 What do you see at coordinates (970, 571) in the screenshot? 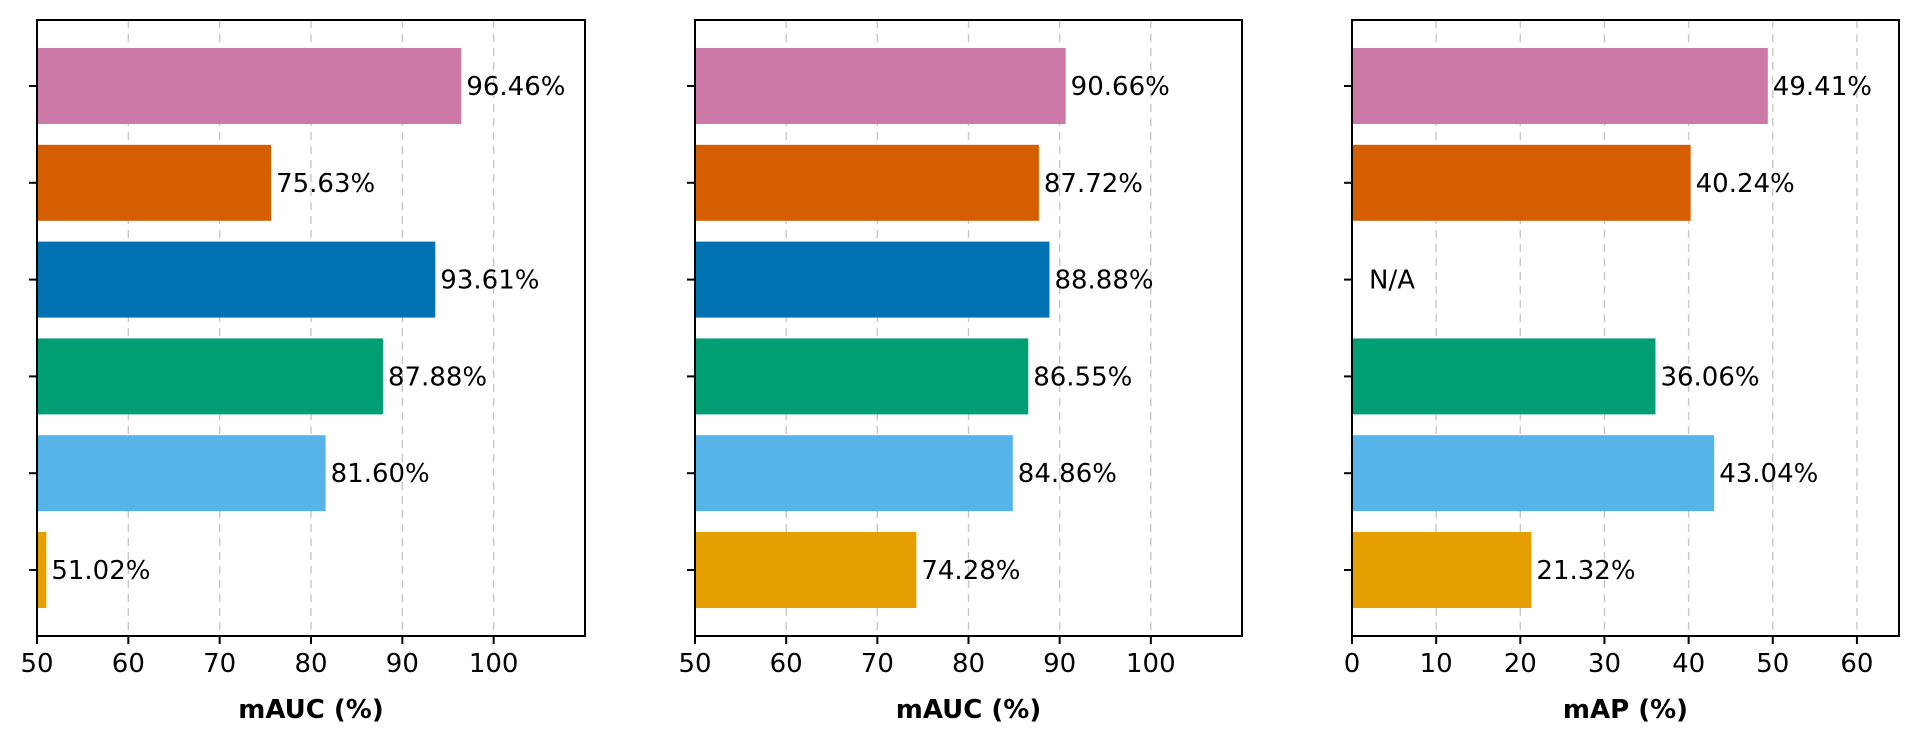
I see `data-label: 74.28%` at bounding box center [970, 571].